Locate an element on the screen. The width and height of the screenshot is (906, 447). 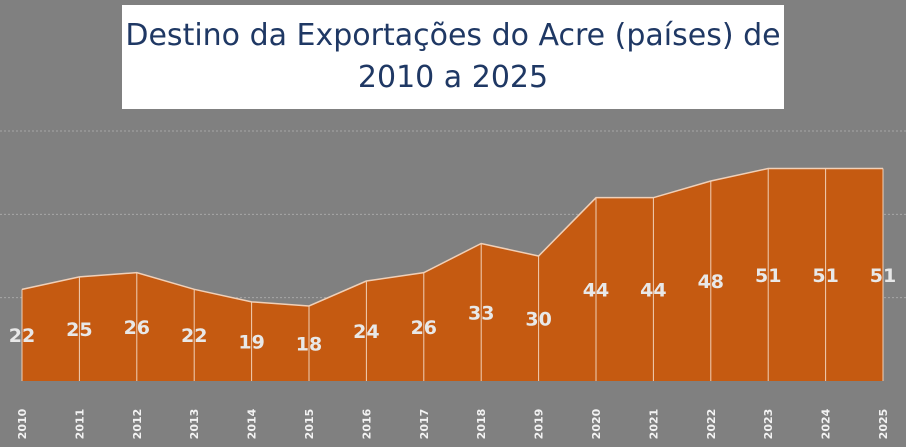
data-label-2021: 44 is located at coordinates (653, 290).